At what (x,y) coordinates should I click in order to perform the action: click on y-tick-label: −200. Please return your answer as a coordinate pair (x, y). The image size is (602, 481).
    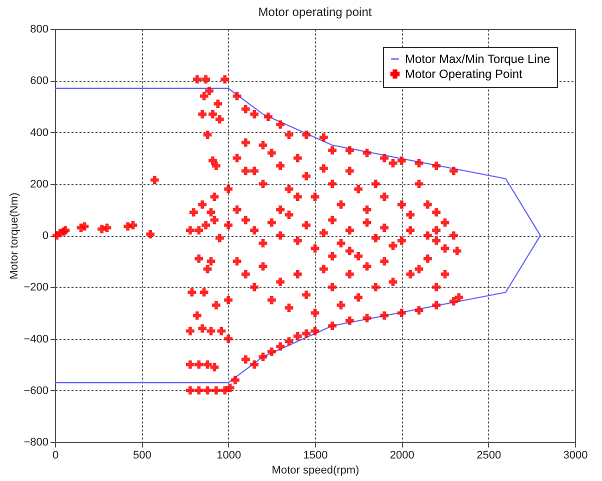
    Looking at the image, I should click on (36, 288).